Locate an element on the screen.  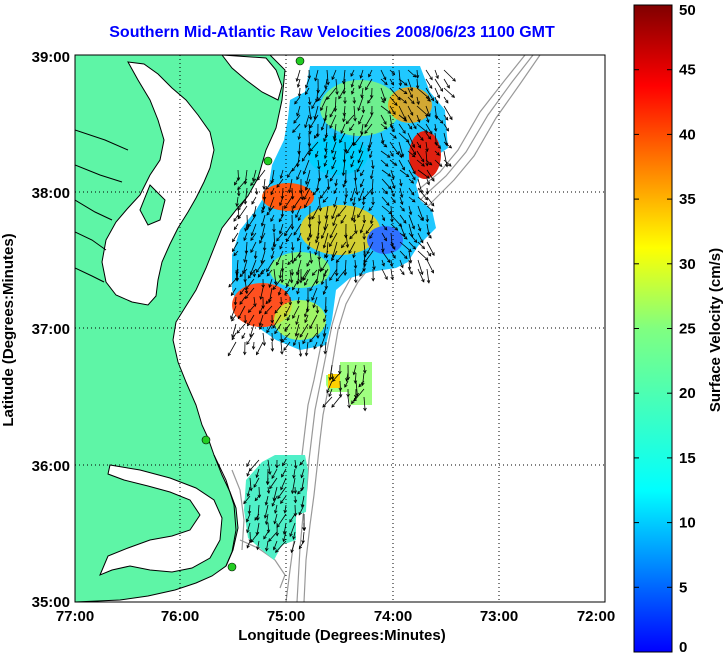
x-tick-label: 73:00 is located at coordinates (499, 616).